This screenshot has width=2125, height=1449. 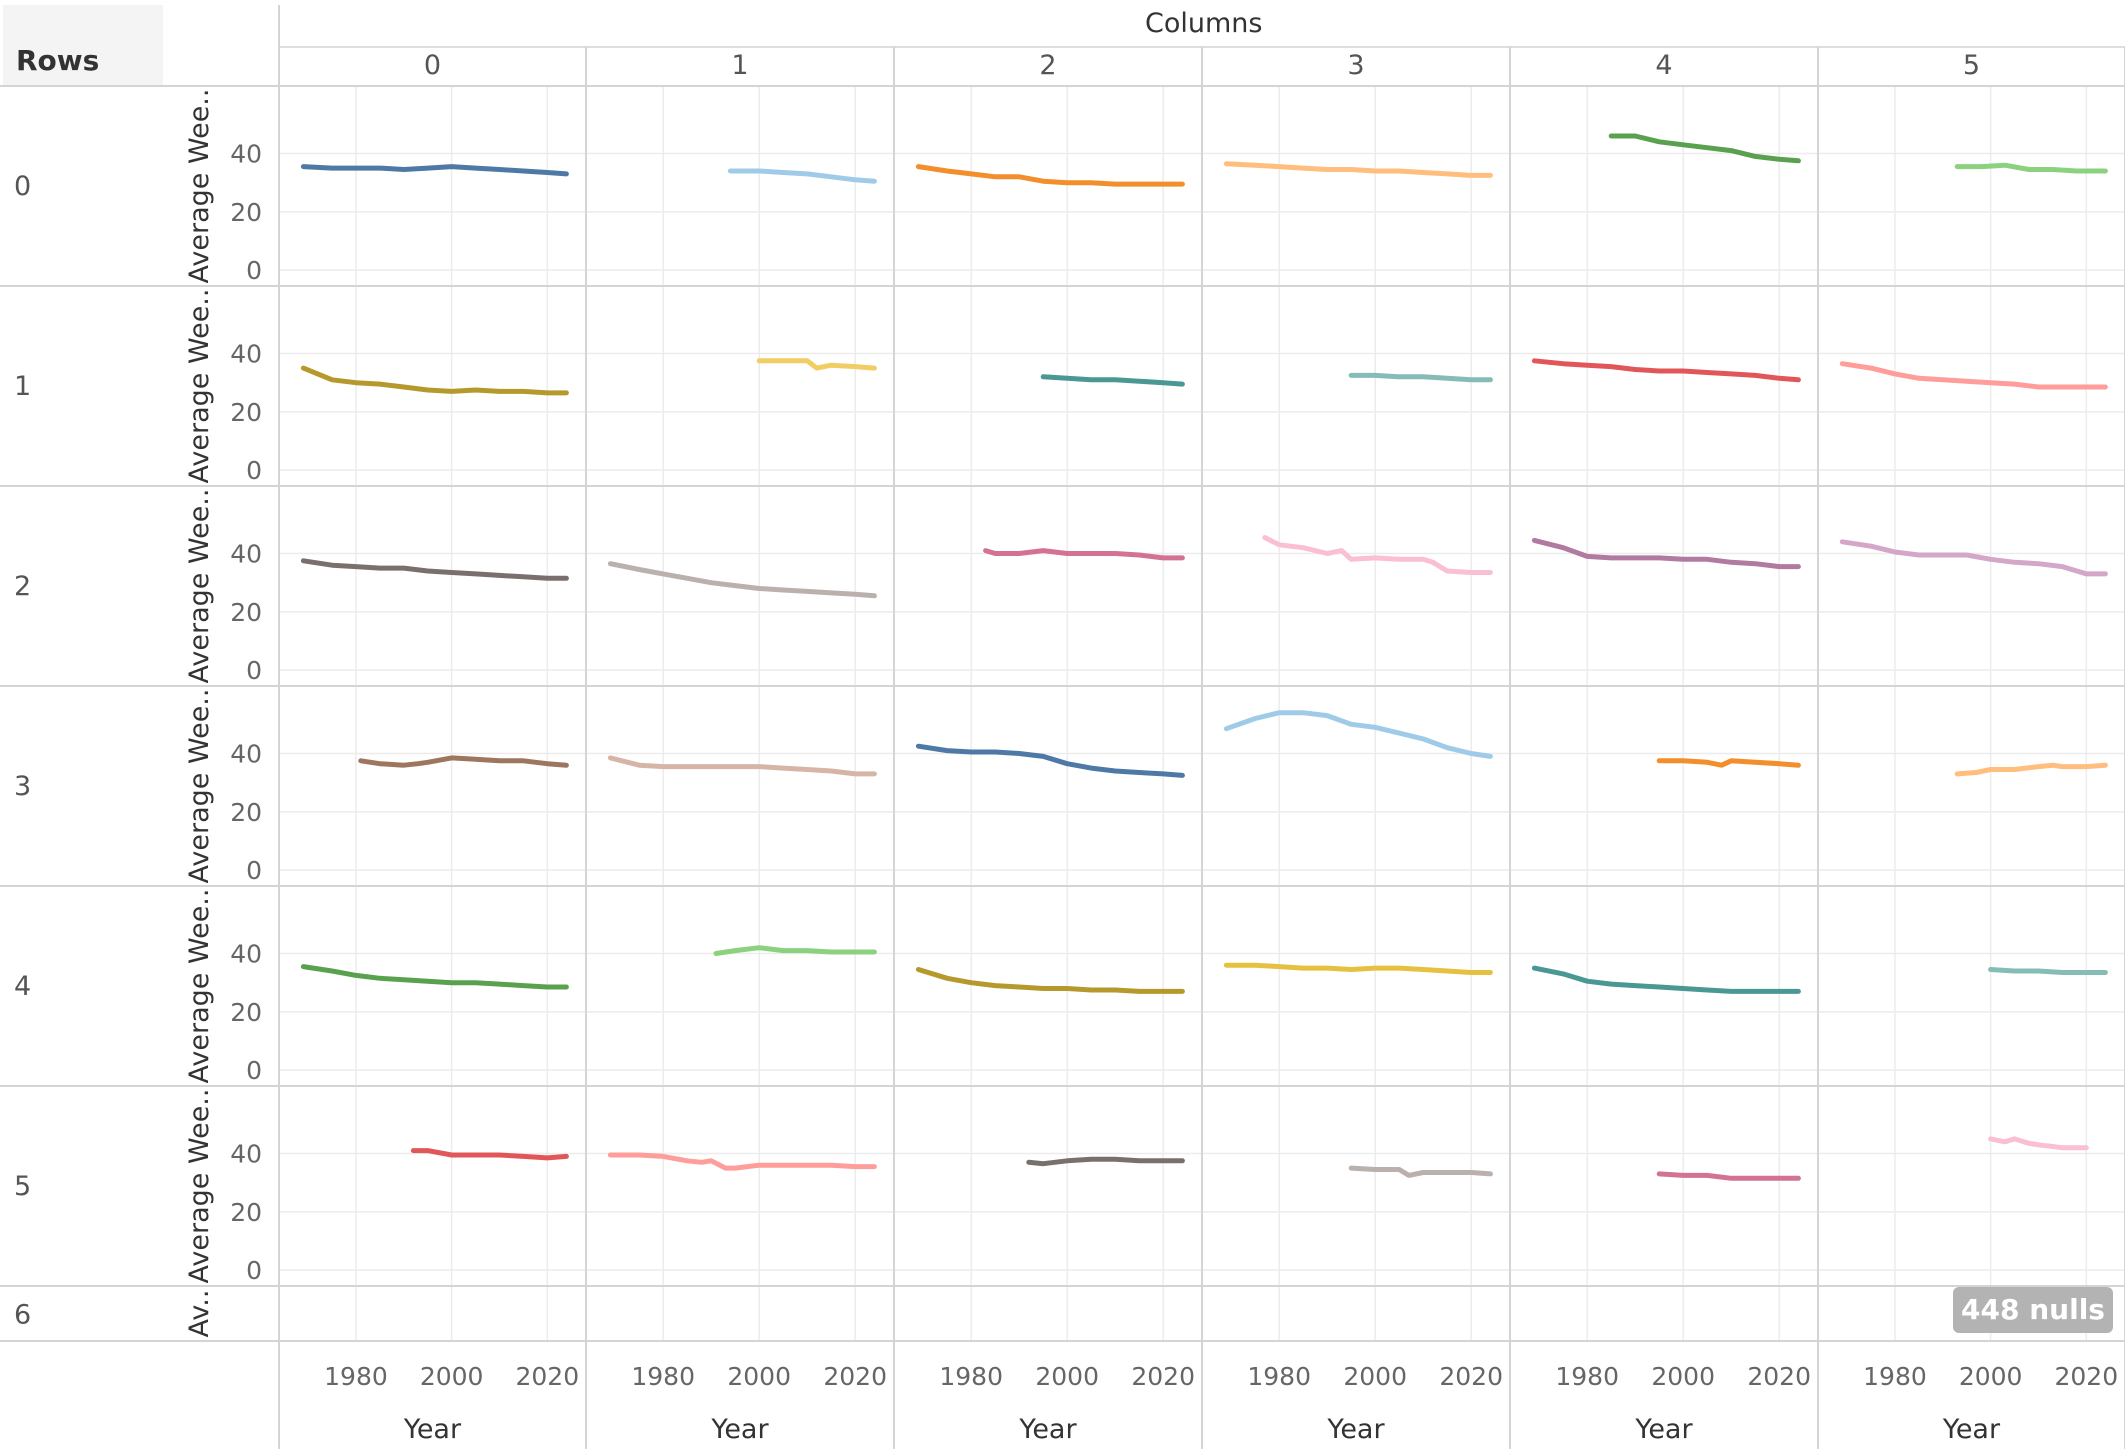 I want to click on column-header-2: 2, so click(x=1047, y=65).